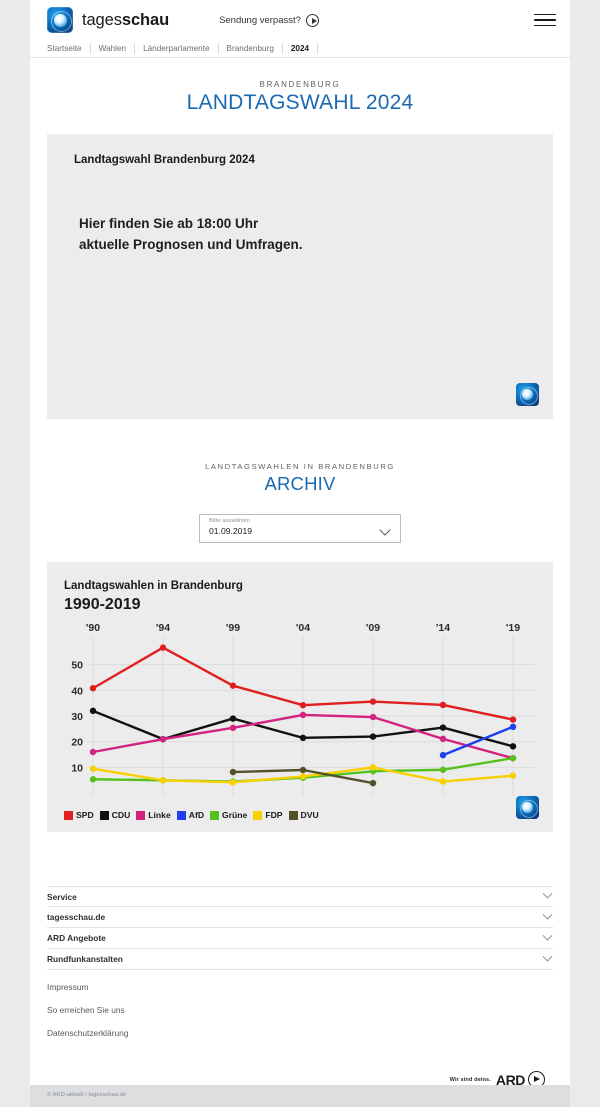  I want to click on chart-subheading: 1990-2019, so click(102, 604).